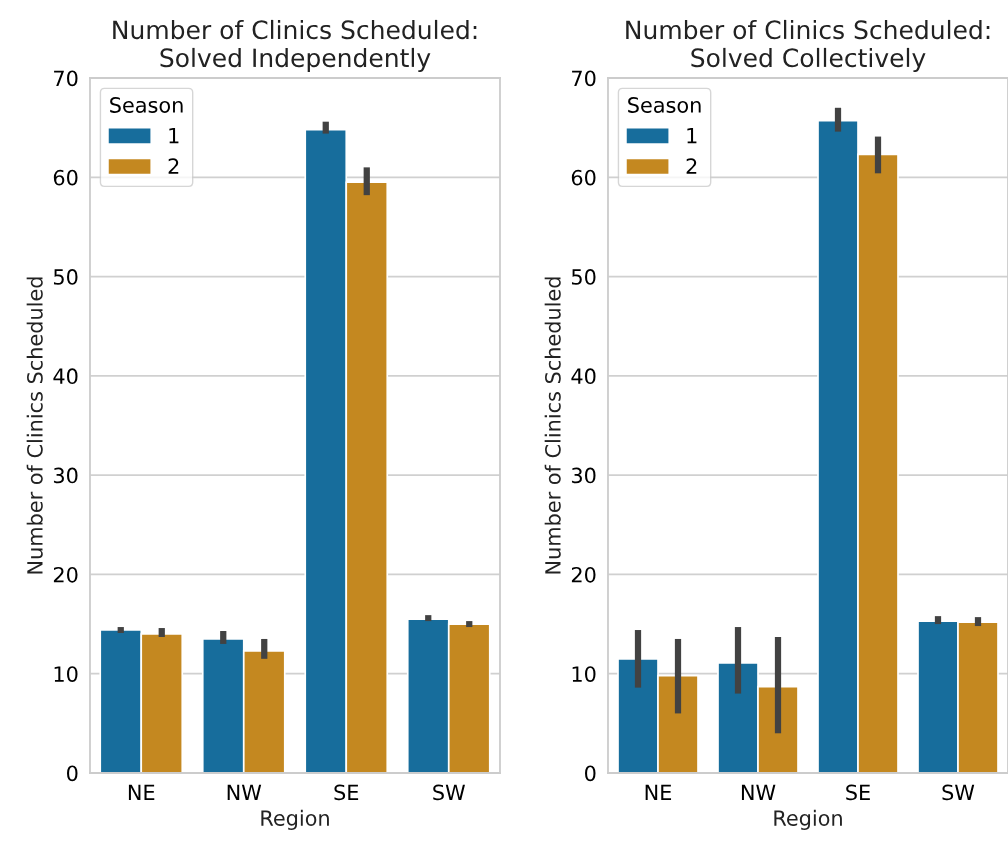 This screenshot has width=1008, height=848. Describe the element at coordinates (295, 46) in the screenshot. I see `chart-title: Number of Clinics Scheduled: Solved Independently` at that location.